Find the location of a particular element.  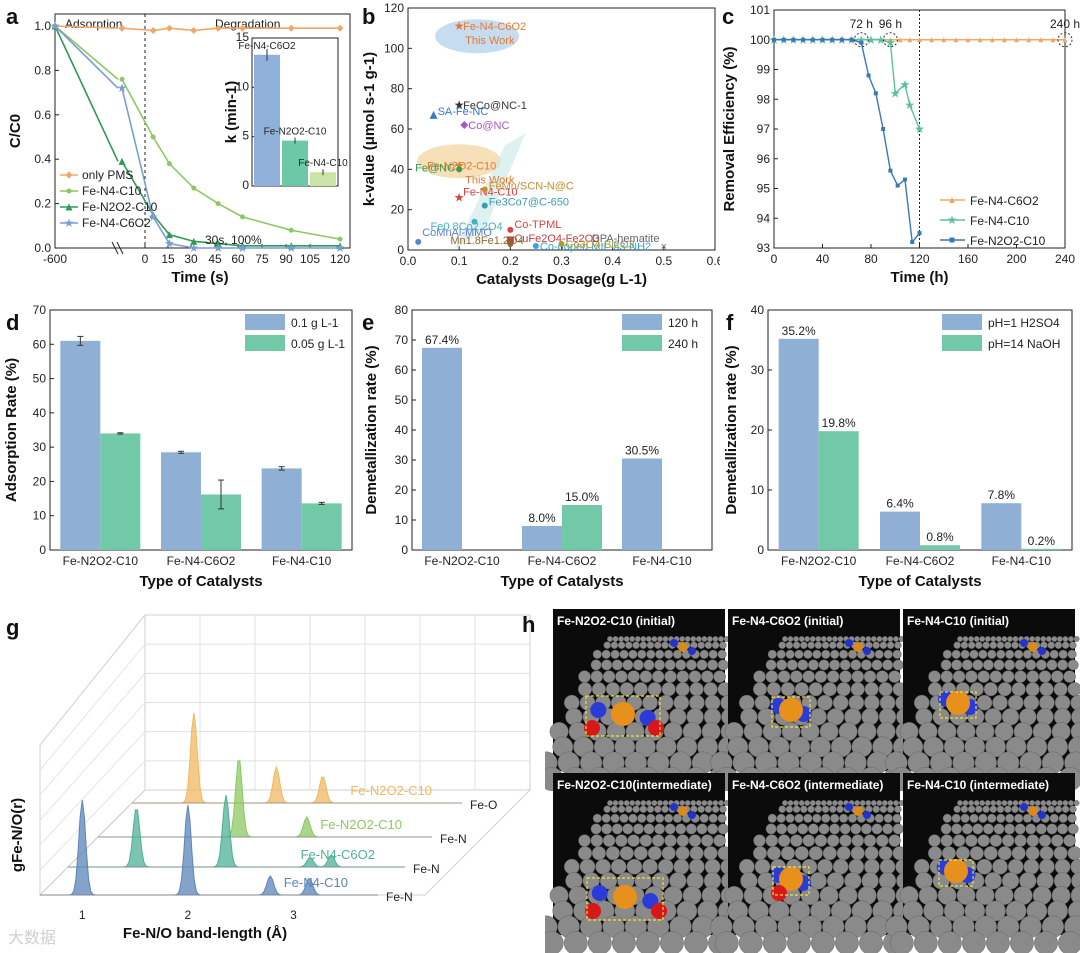

panel-b-letter: b is located at coordinates (368, 16).